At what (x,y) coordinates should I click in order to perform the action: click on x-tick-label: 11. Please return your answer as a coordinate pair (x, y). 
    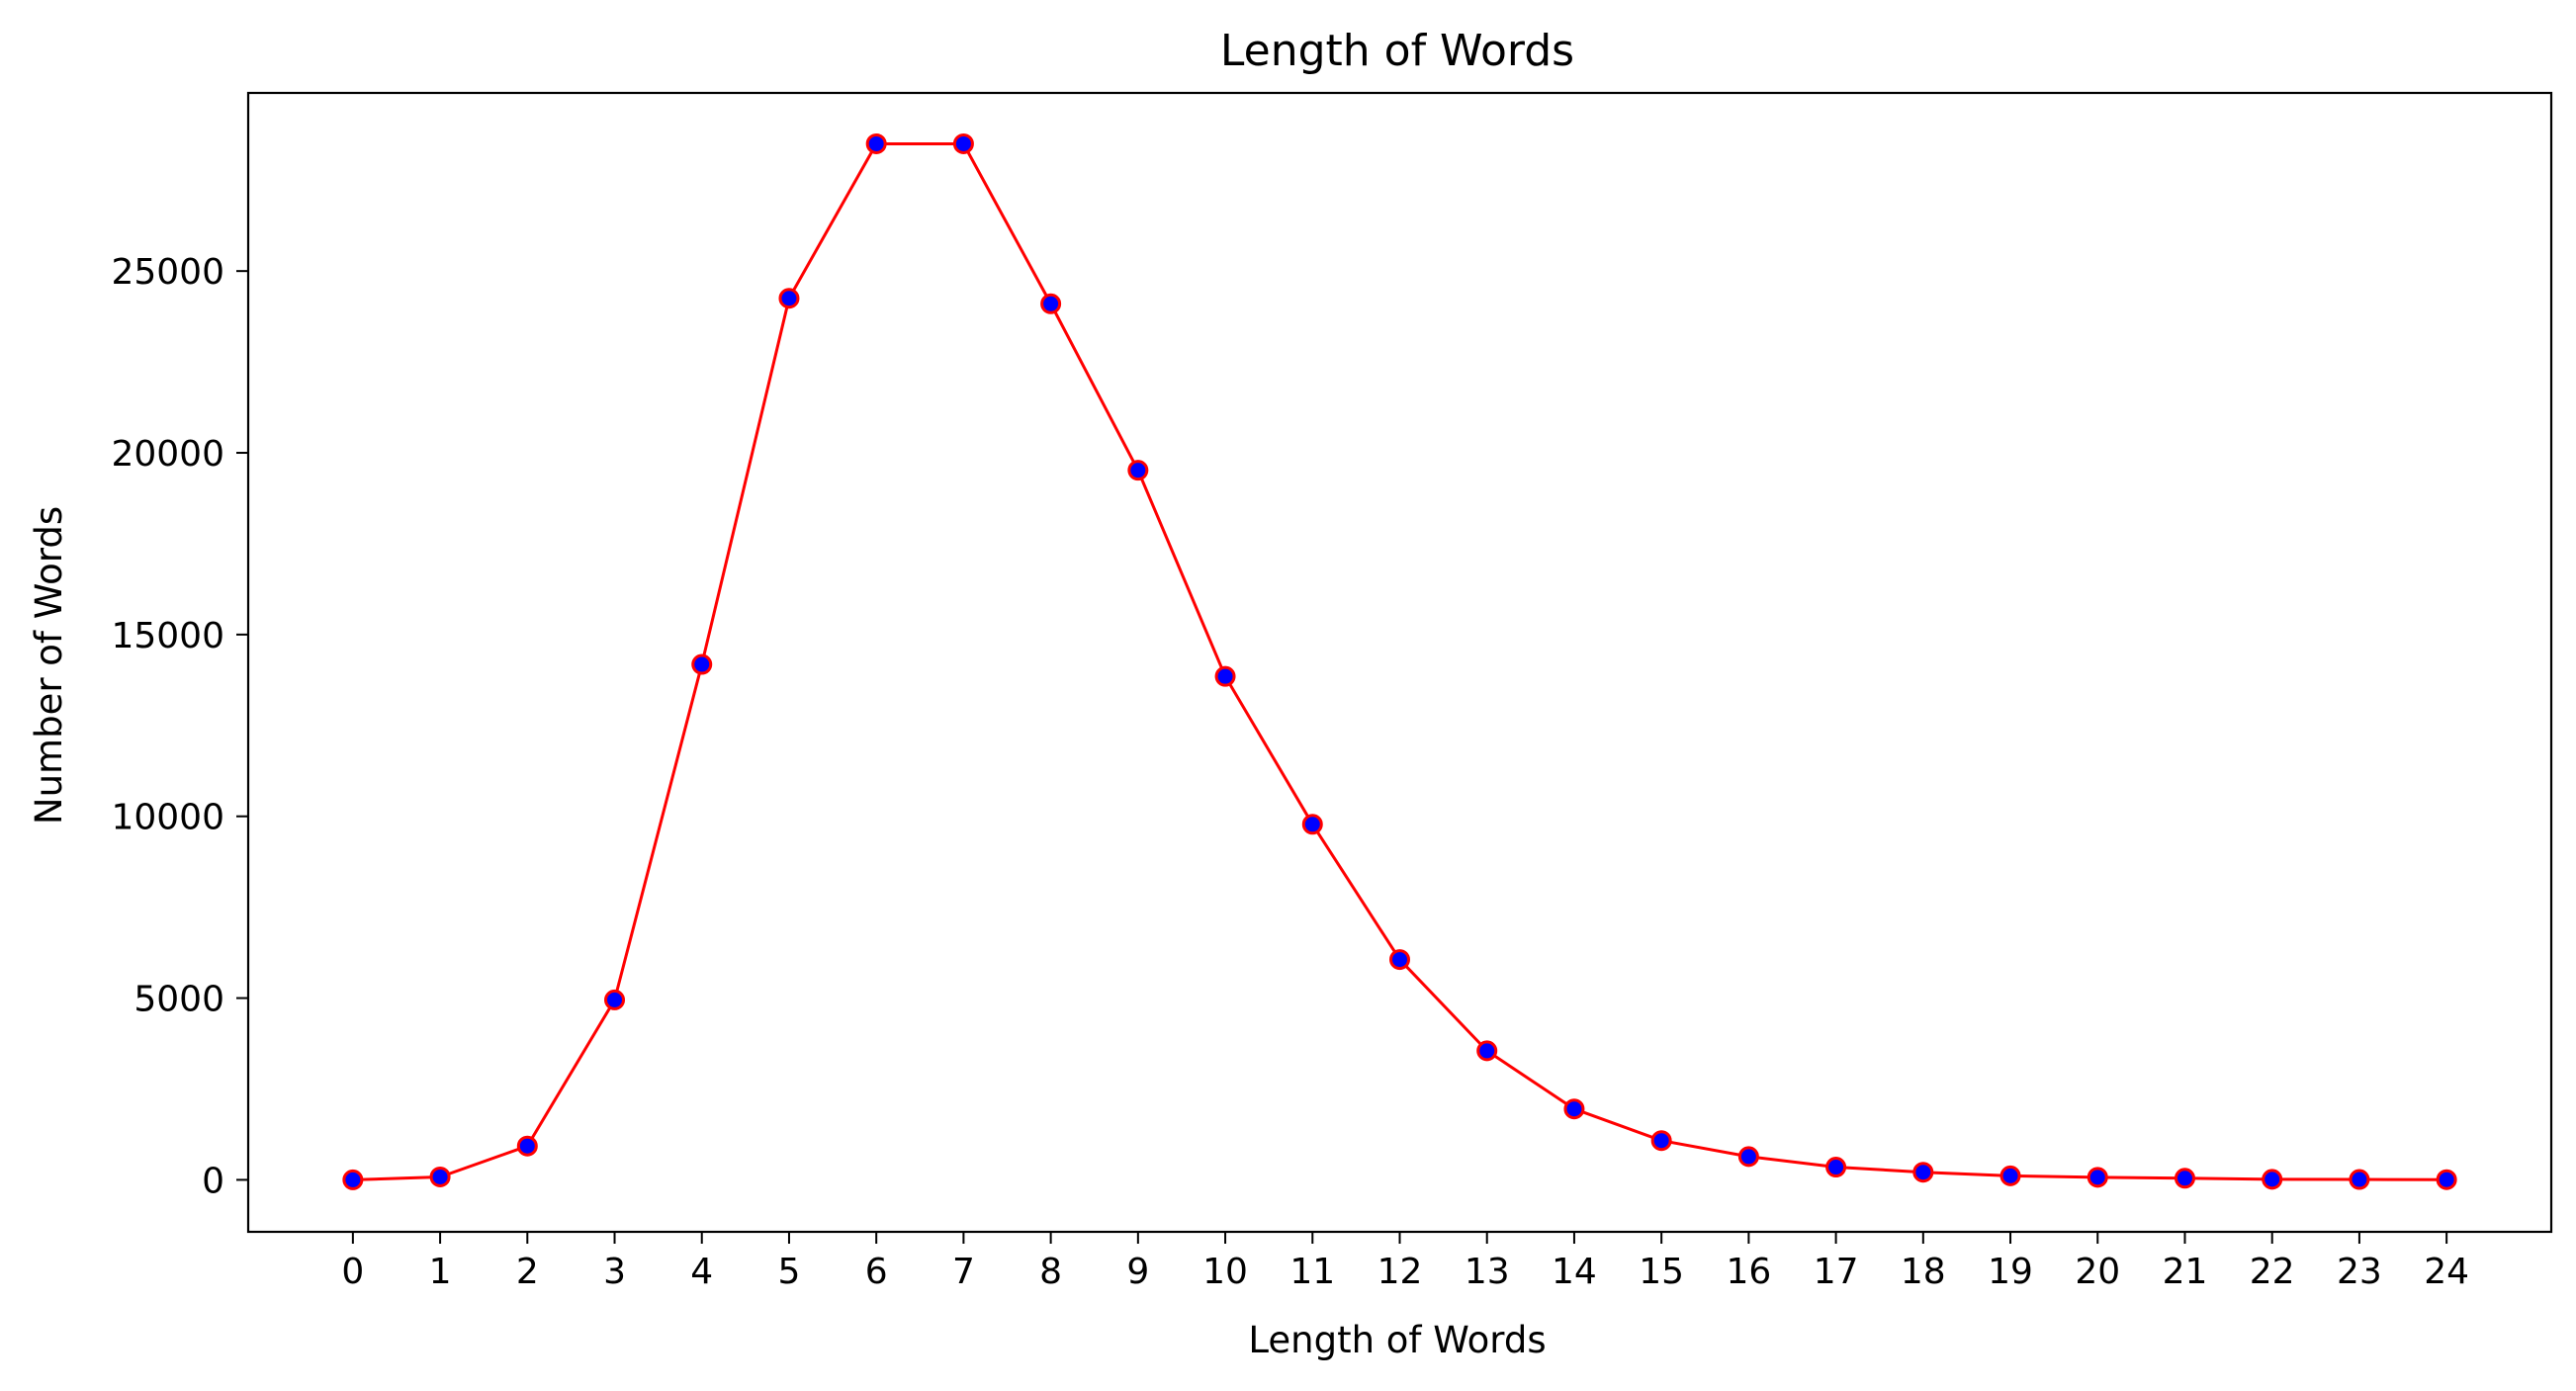
    Looking at the image, I should click on (1312, 1272).